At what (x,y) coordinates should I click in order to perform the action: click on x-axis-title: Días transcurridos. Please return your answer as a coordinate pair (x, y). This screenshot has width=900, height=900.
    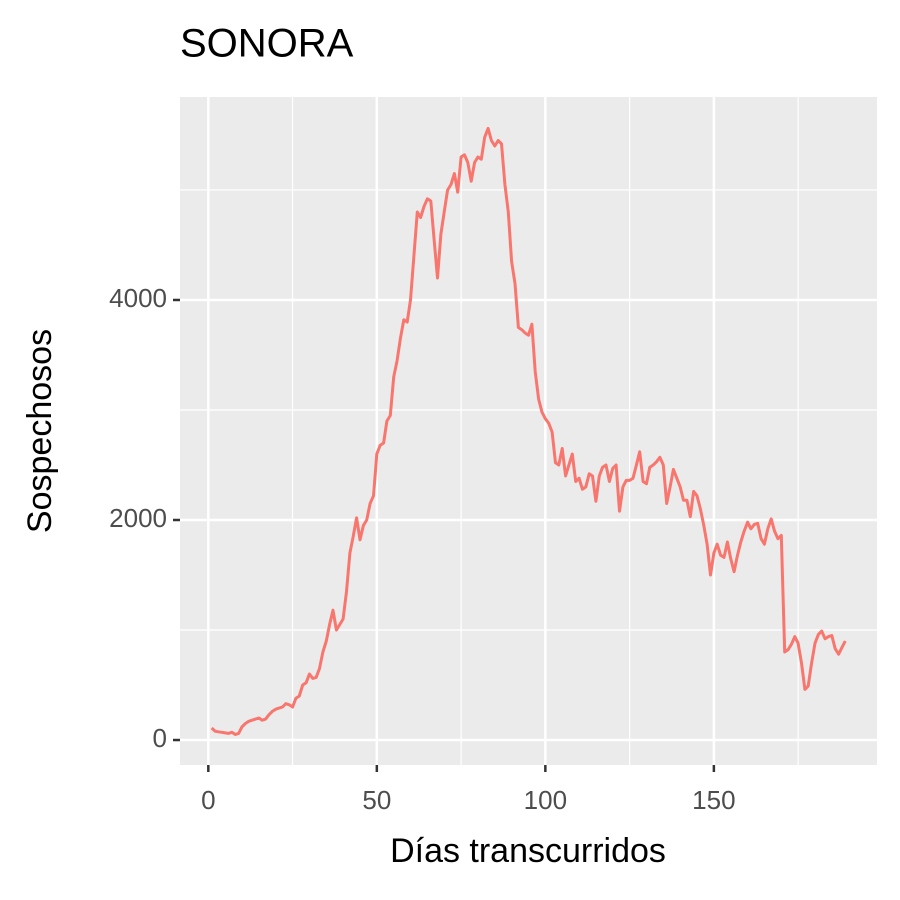
    Looking at the image, I should click on (528, 851).